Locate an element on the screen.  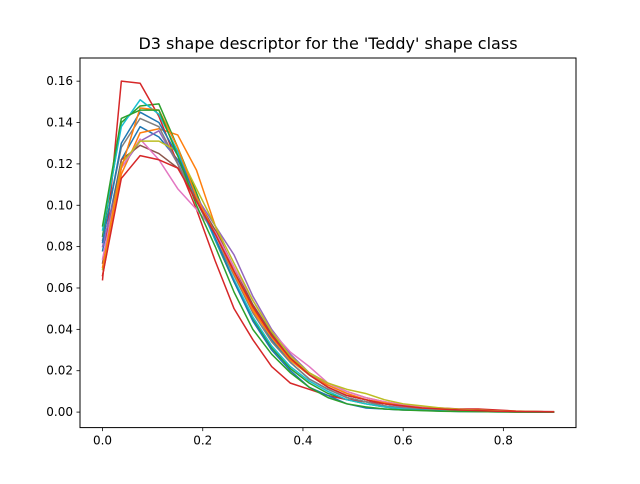
x-tick-label: 0.0 is located at coordinates (102, 441).